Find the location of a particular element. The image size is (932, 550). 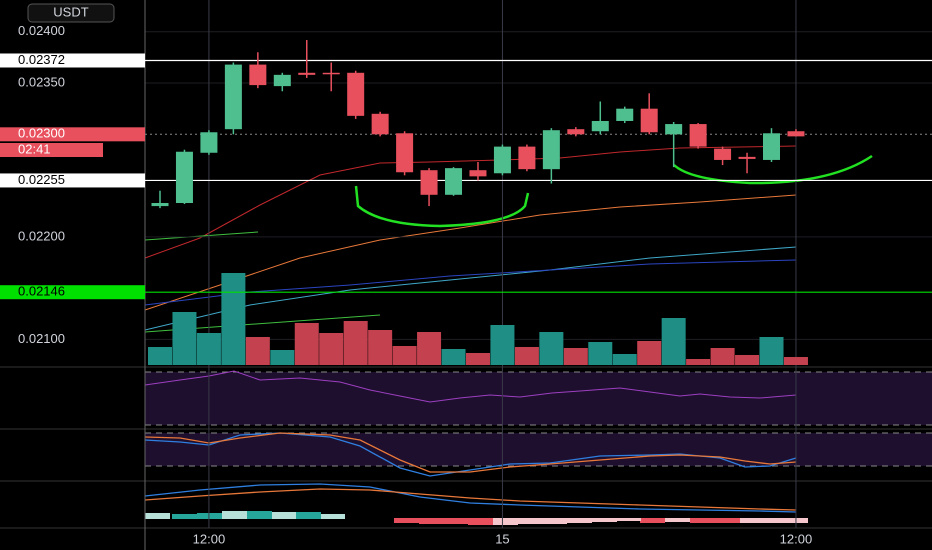

currency-label: USDT is located at coordinates (70, 11).